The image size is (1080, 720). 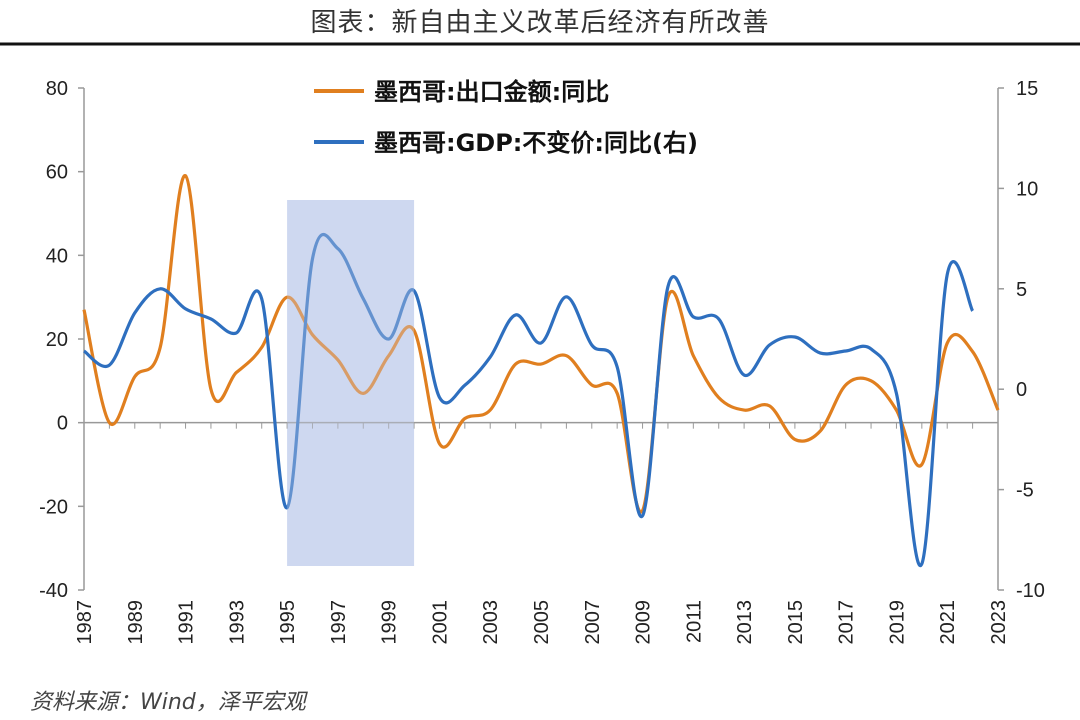 What do you see at coordinates (1021, 290) in the screenshot?
I see `y-right-tick-label: 5` at bounding box center [1021, 290].